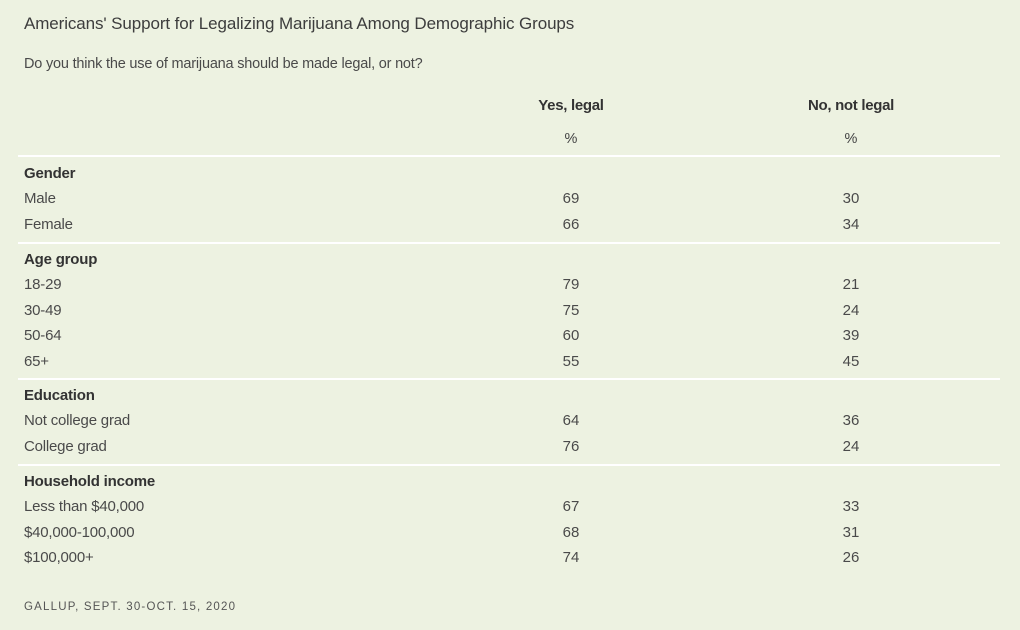  Describe the element at coordinates (571, 105) in the screenshot. I see `column-header: Yes, legal` at that location.